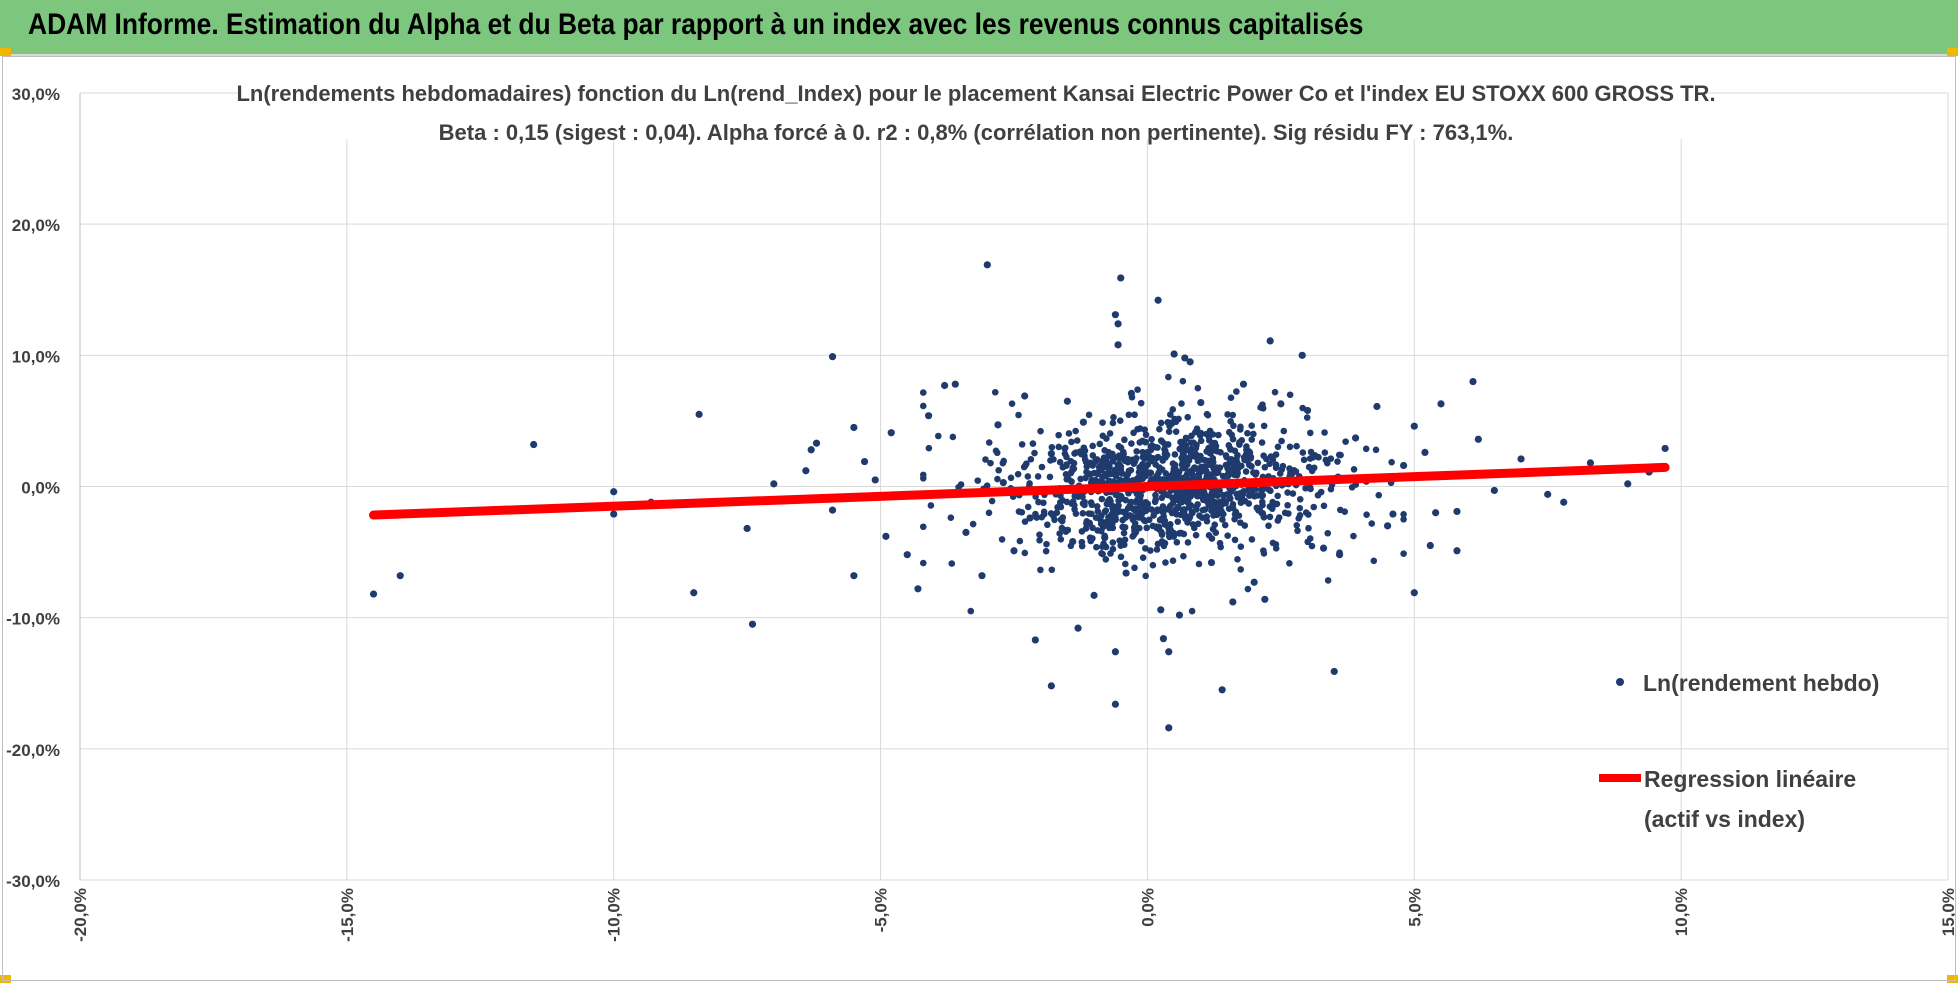 The image size is (1958, 985). Describe the element at coordinates (36, 356) in the screenshot. I see `y-tick-label: 10,0%` at that location.